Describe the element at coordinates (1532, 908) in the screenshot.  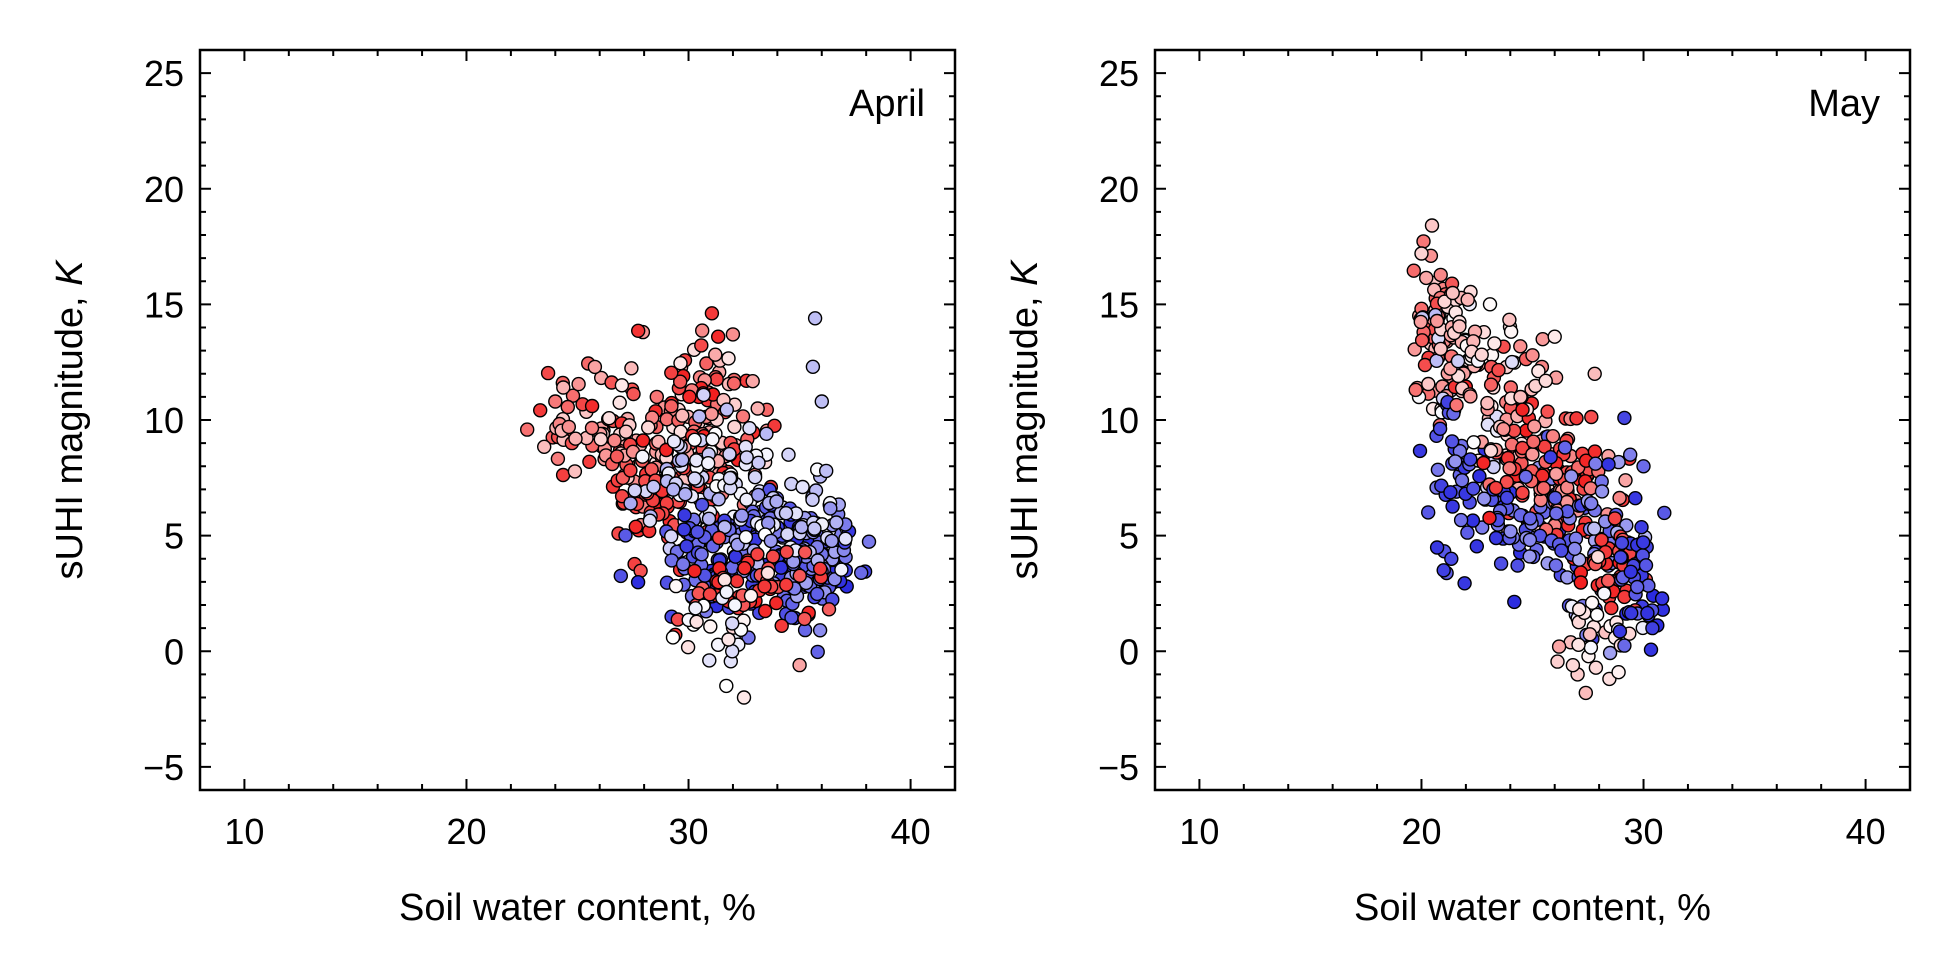
I see `x-axis-label: Soil water content, %` at that location.